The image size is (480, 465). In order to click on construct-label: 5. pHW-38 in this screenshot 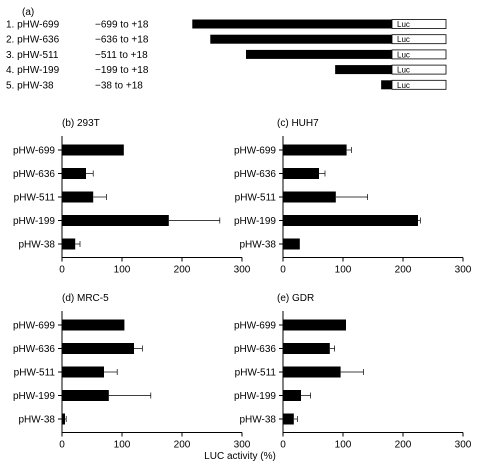, I will do `click(30, 85)`.